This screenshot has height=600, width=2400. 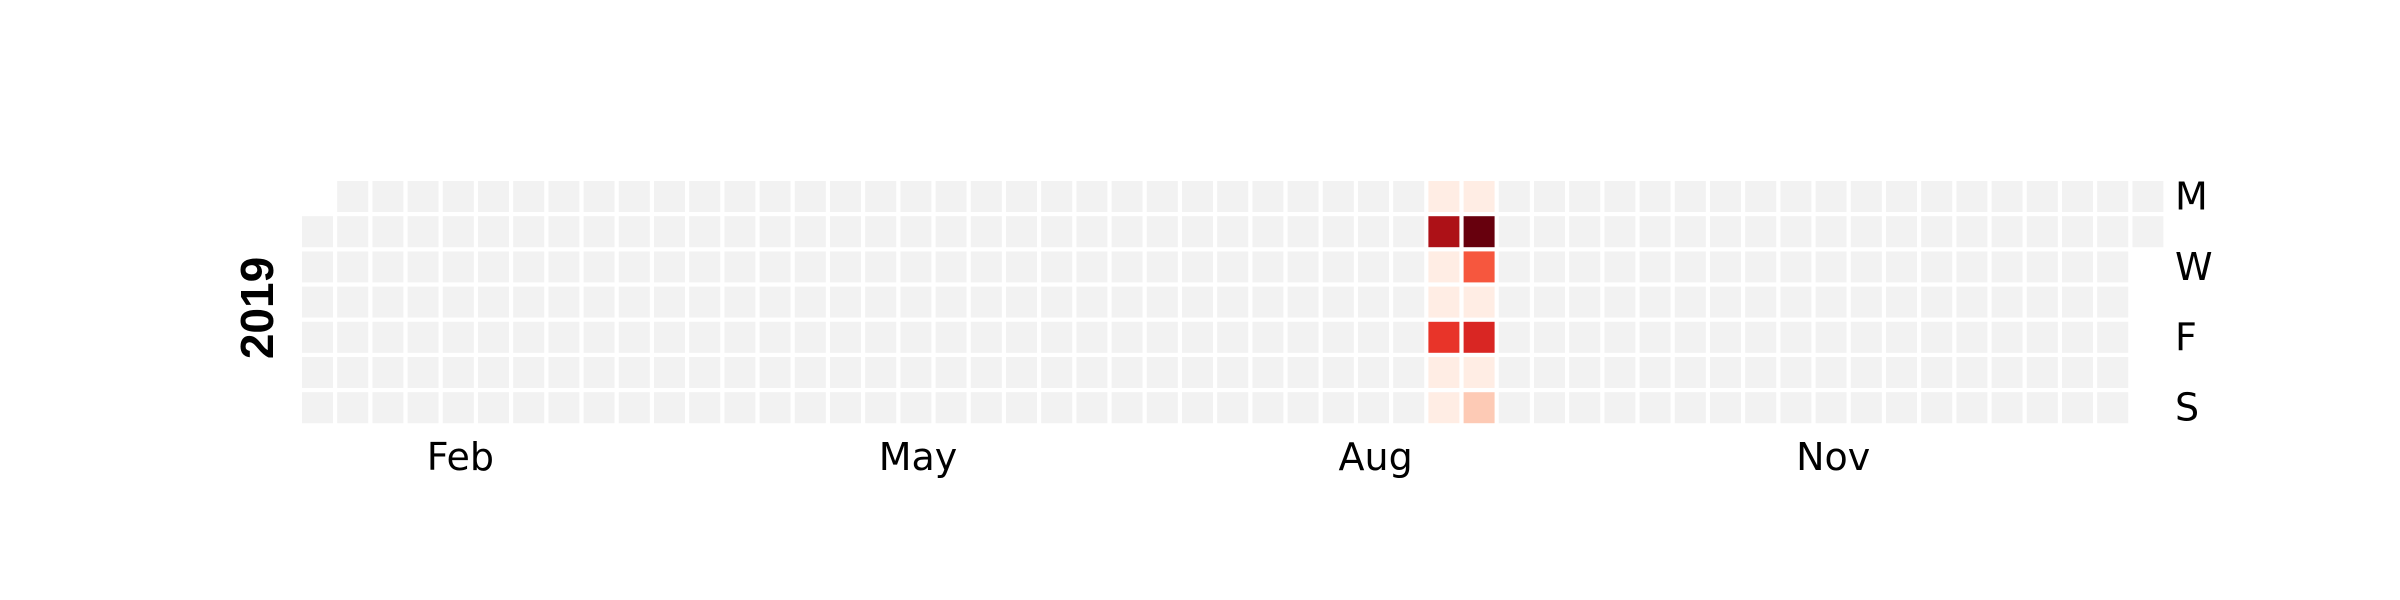 I want to click on weekday-tick-label: M, so click(x=2191, y=197).